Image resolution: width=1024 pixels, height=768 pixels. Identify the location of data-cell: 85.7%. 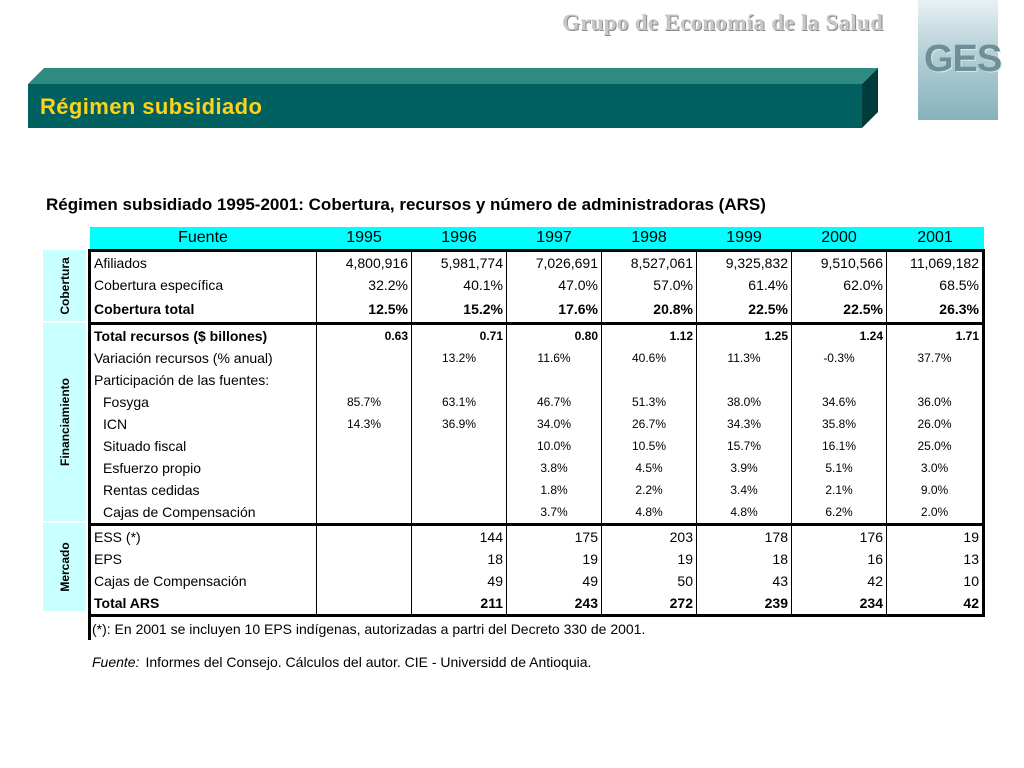
(364, 401).